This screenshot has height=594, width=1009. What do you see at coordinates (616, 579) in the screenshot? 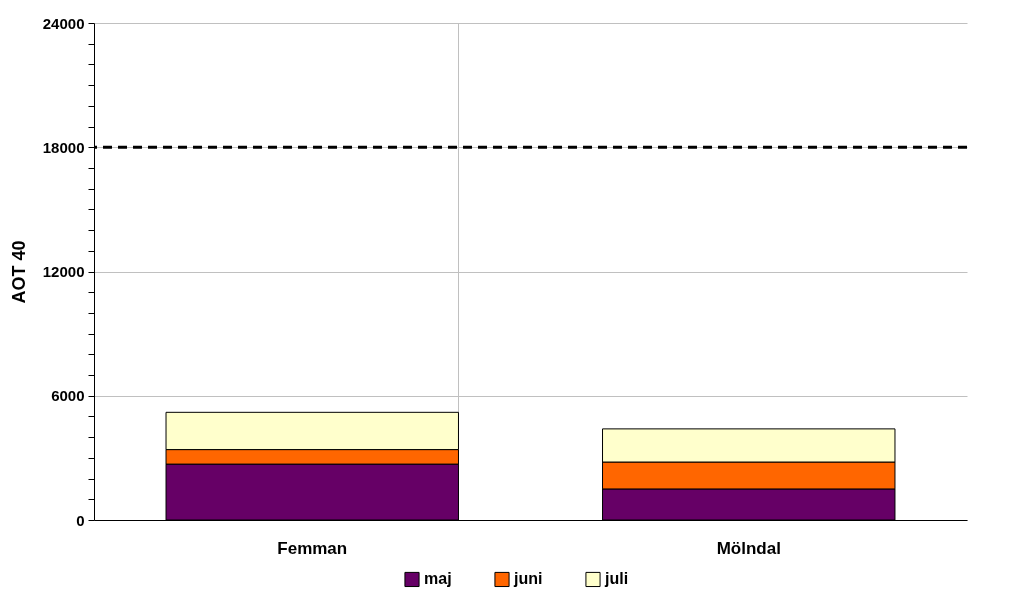
I see `legend-label: juli` at bounding box center [616, 579].